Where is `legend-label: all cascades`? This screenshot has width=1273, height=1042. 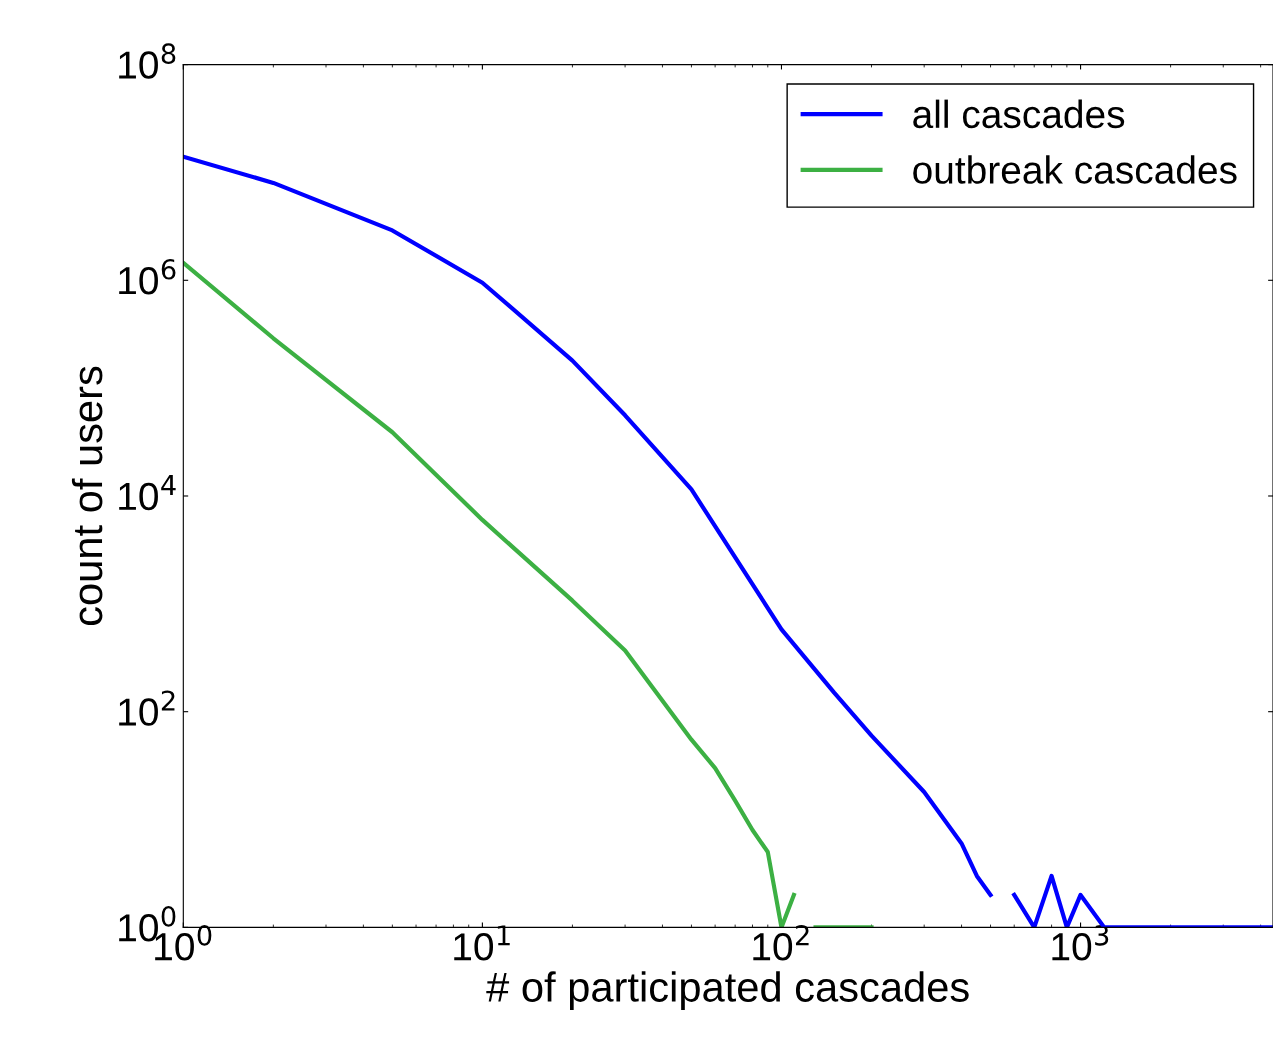 legend-label: all cascades is located at coordinates (1019, 114).